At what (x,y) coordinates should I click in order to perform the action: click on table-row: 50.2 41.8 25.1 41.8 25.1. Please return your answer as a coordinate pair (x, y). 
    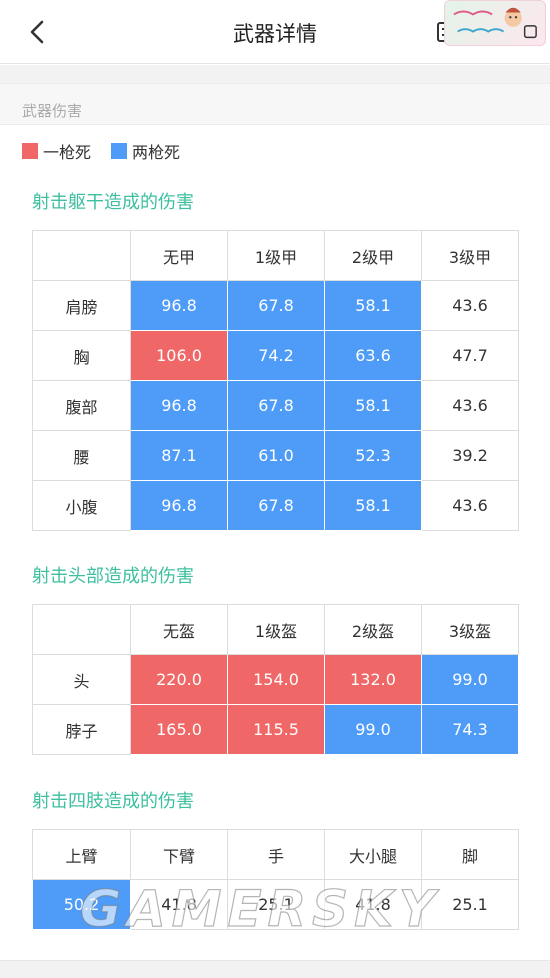
    Looking at the image, I should click on (275, 904).